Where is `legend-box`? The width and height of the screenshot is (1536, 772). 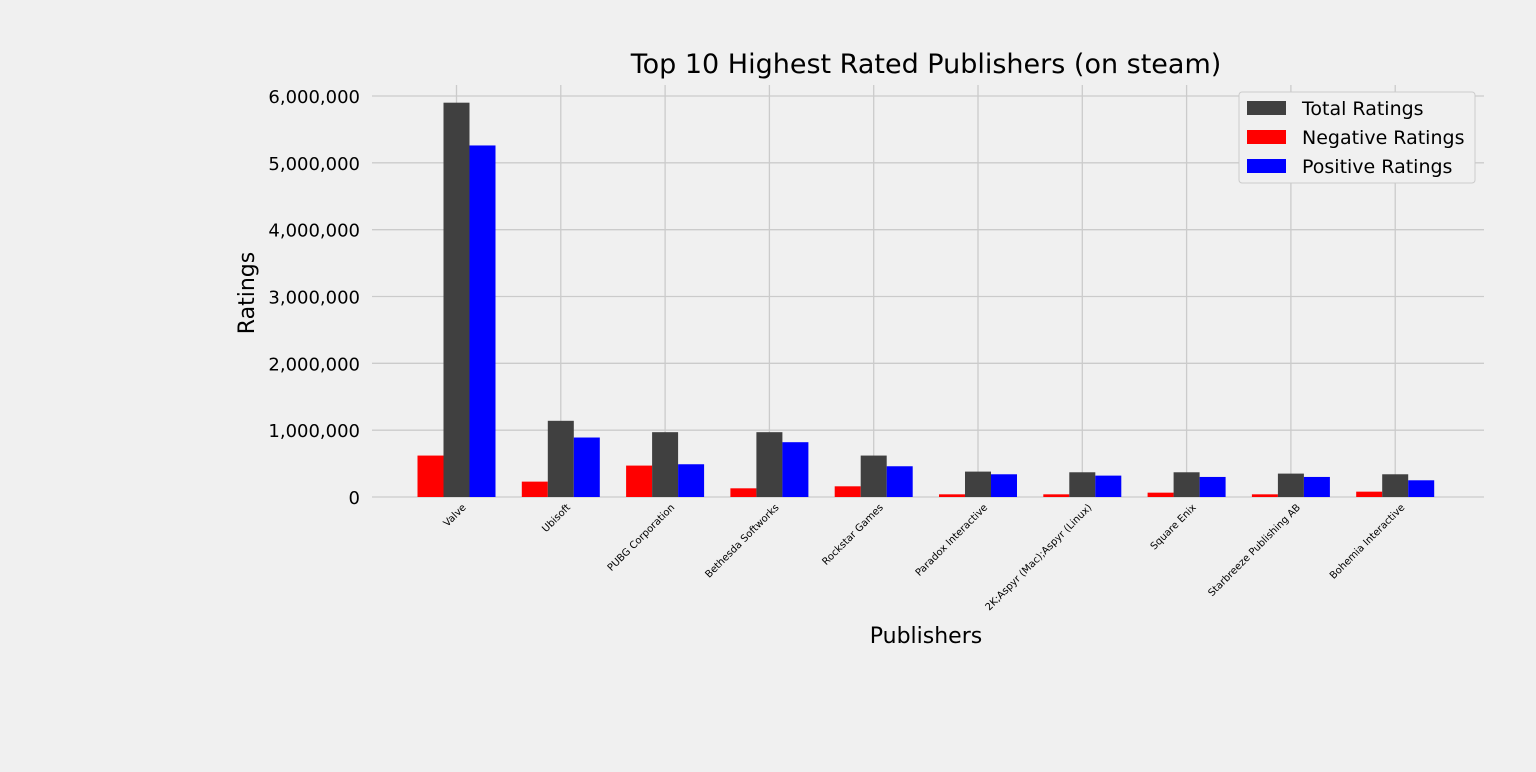 legend-box is located at coordinates (1357, 137).